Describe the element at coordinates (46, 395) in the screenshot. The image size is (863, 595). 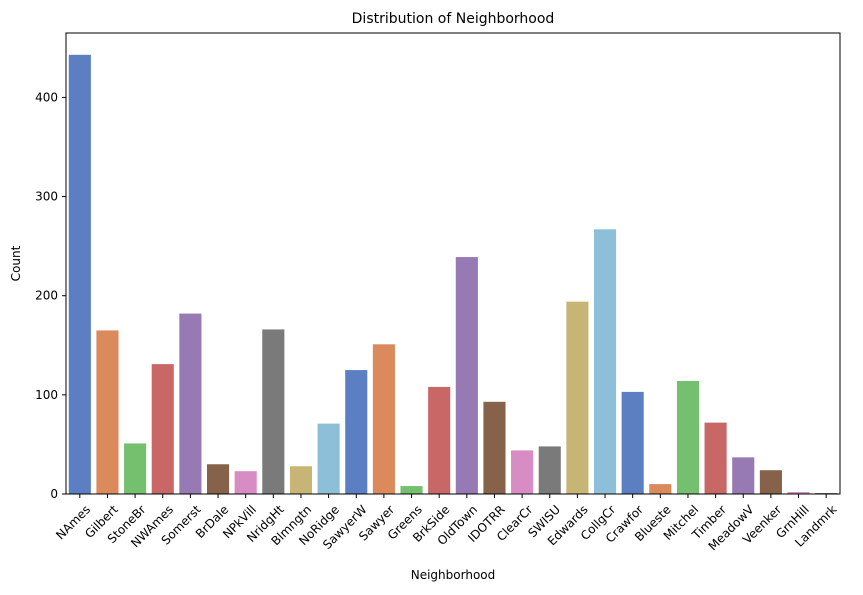
I see `y-tick-label: 100` at that location.